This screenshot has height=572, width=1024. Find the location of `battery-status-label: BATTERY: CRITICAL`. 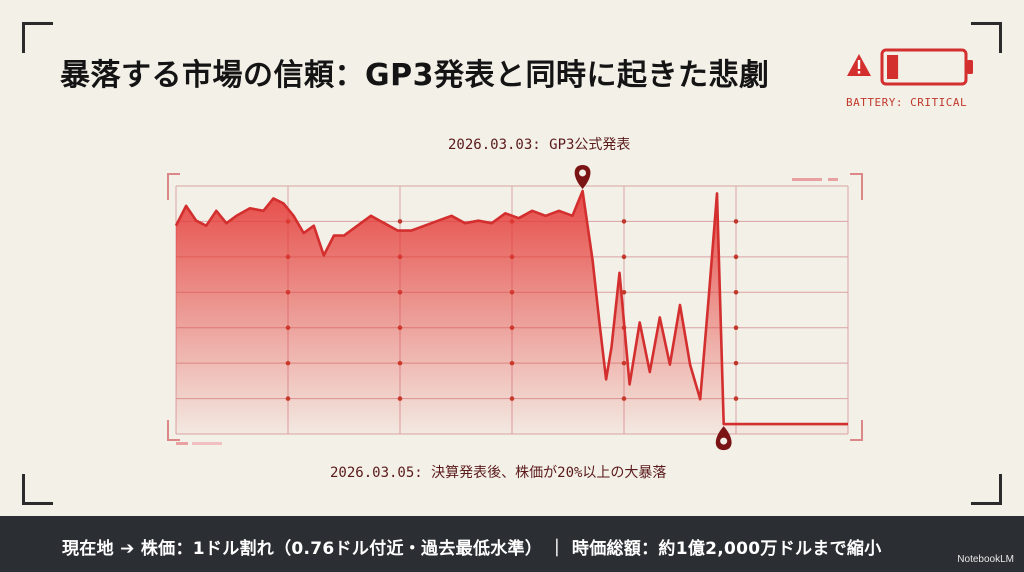

battery-status-label: BATTERY: CRITICAL is located at coordinates (907, 102).